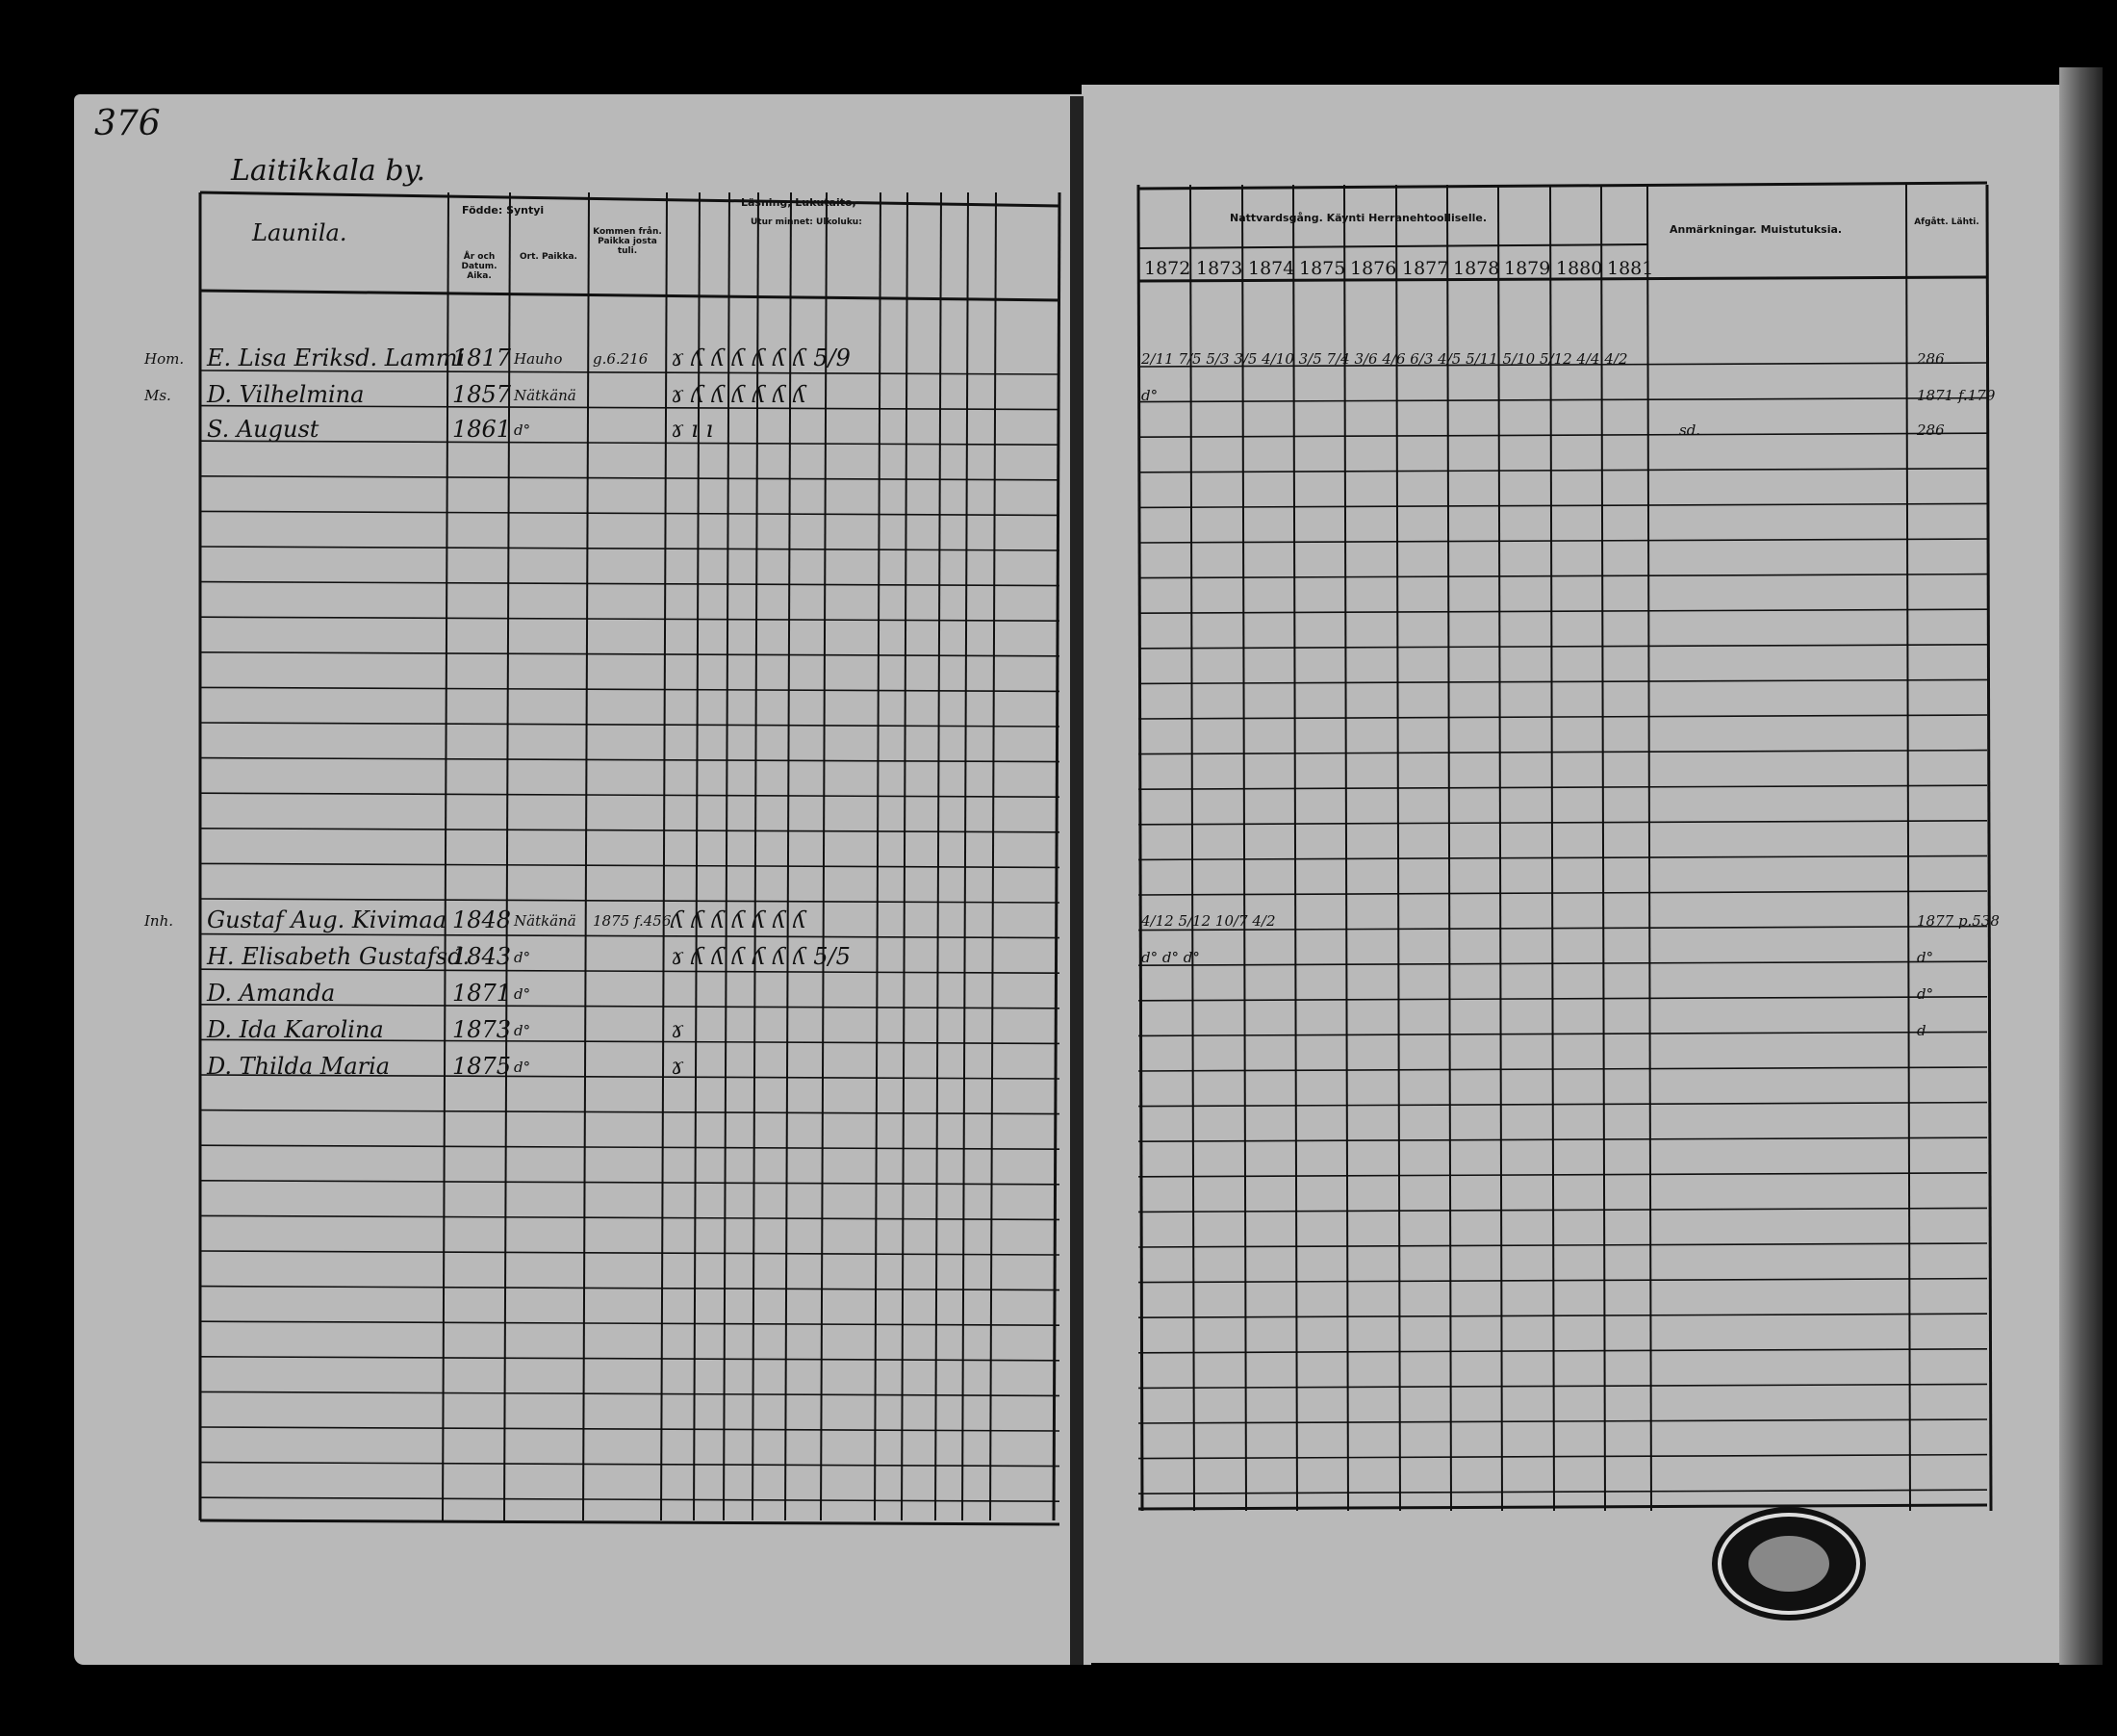 The height and width of the screenshot is (1736, 2117). I want to click on entry-communion: d° d° d°, so click(1171, 957).